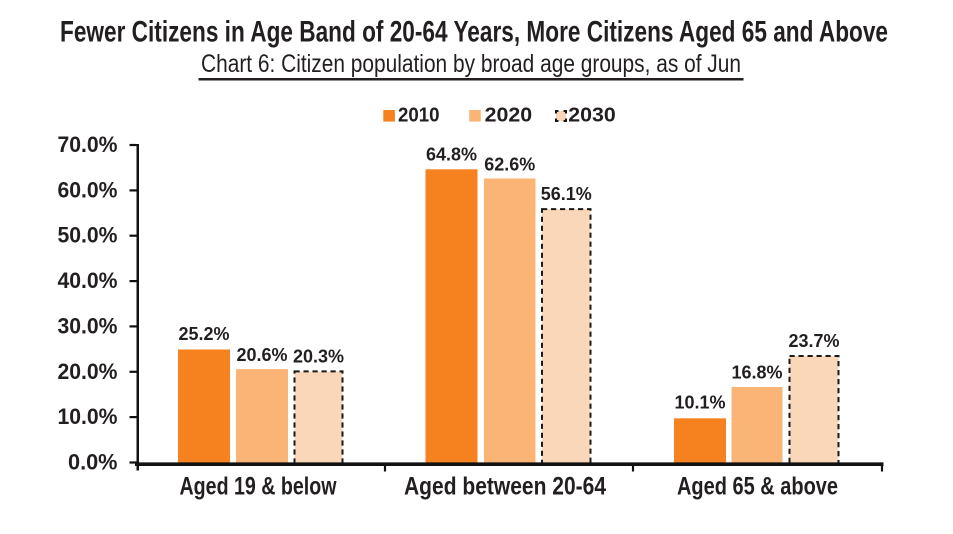 This screenshot has width=953, height=534. What do you see at coordinates (88, 325) in the screenshot?
I see `svg-text: 30.0%` at bounding box center [88, 325].